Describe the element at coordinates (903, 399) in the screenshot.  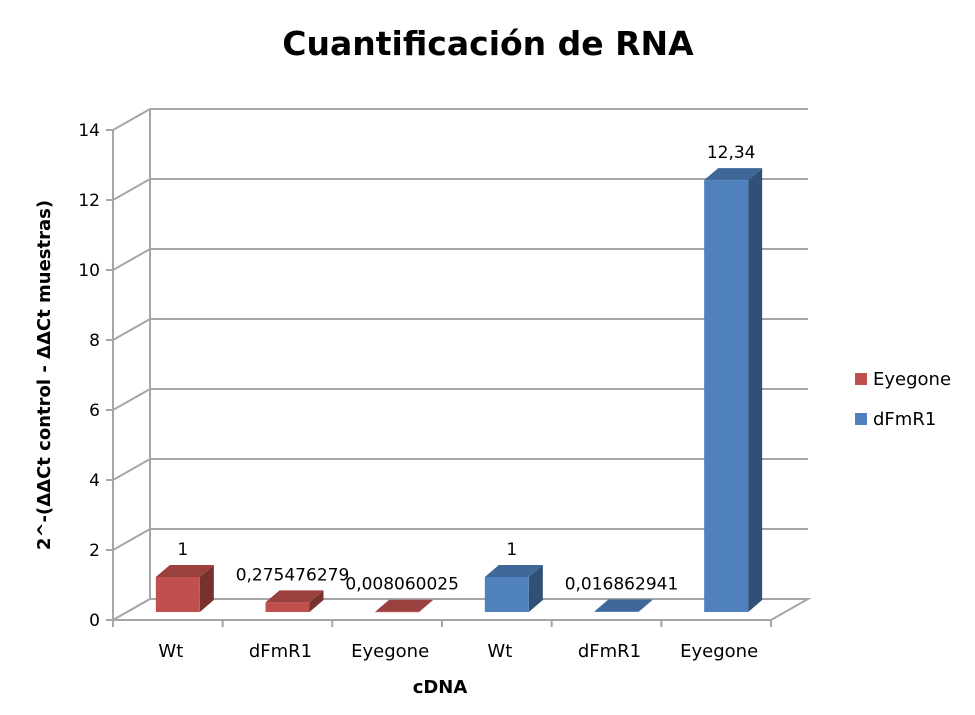
I see `legend: Eyegone dFmR1` at that location.